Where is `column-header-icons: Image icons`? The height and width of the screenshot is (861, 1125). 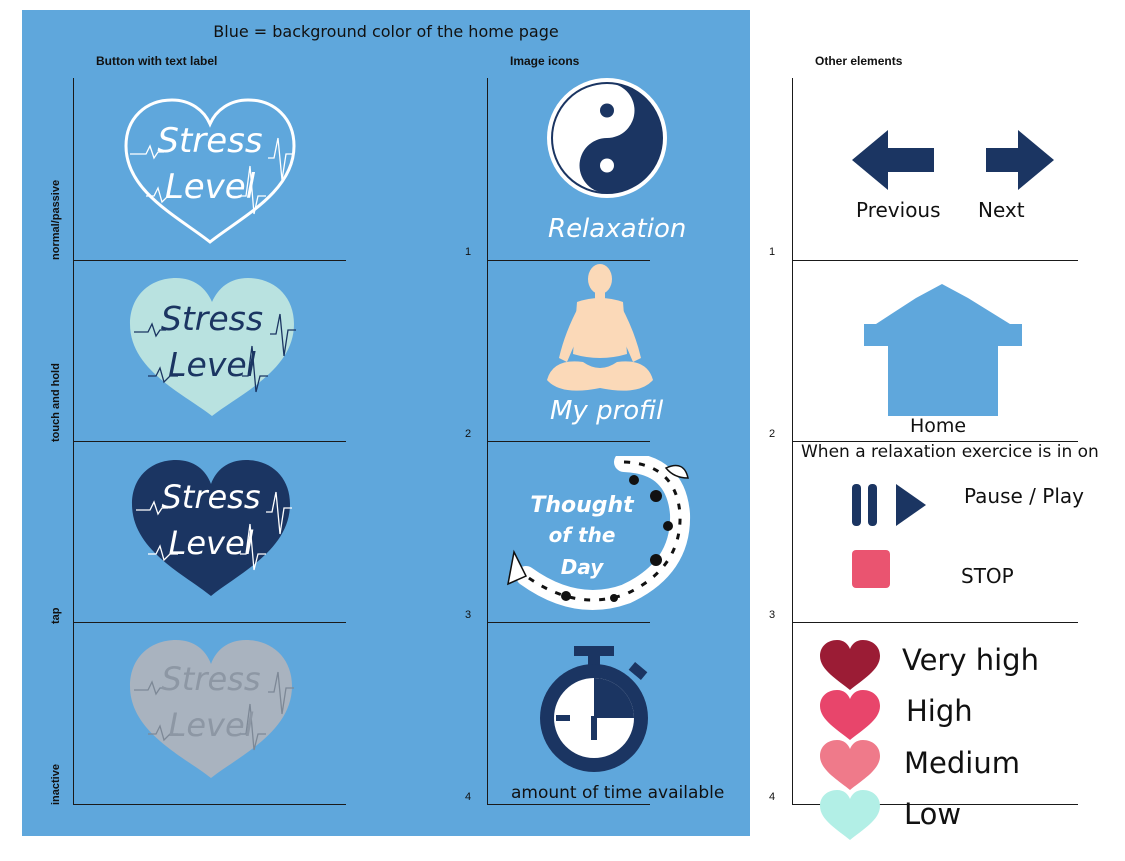 column-header-icons: Image icons is located at coordinates (545, 61).